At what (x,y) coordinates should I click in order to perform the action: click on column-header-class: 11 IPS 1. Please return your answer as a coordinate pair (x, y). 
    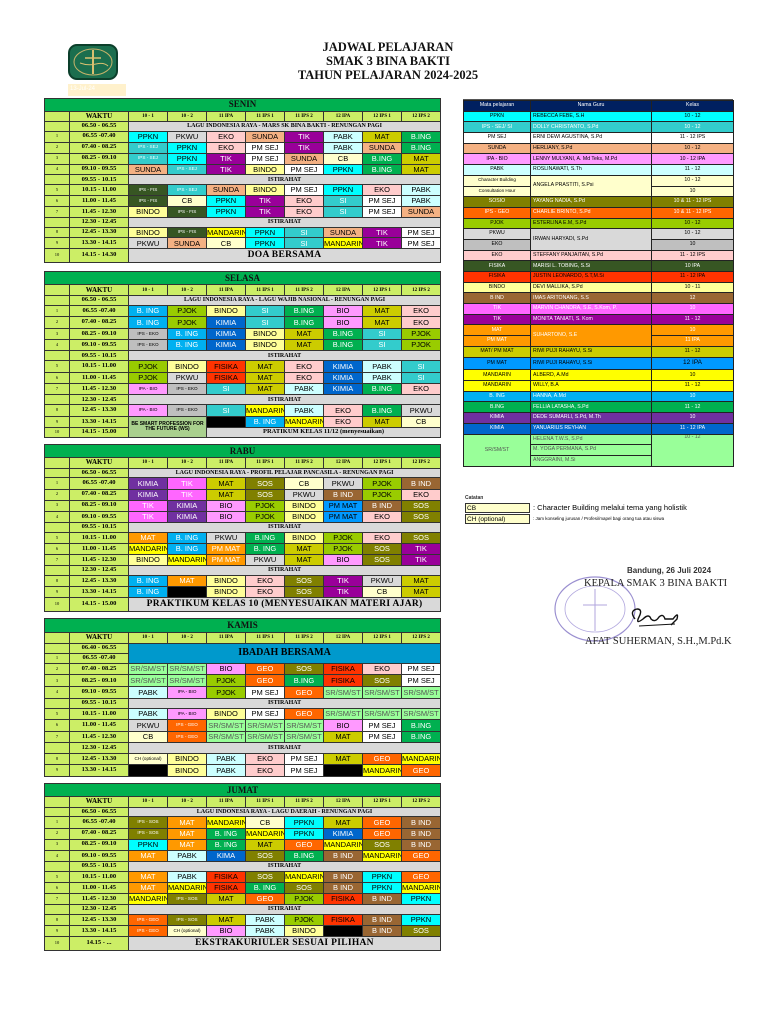
    Looking at the image, I should click on (265, 802).